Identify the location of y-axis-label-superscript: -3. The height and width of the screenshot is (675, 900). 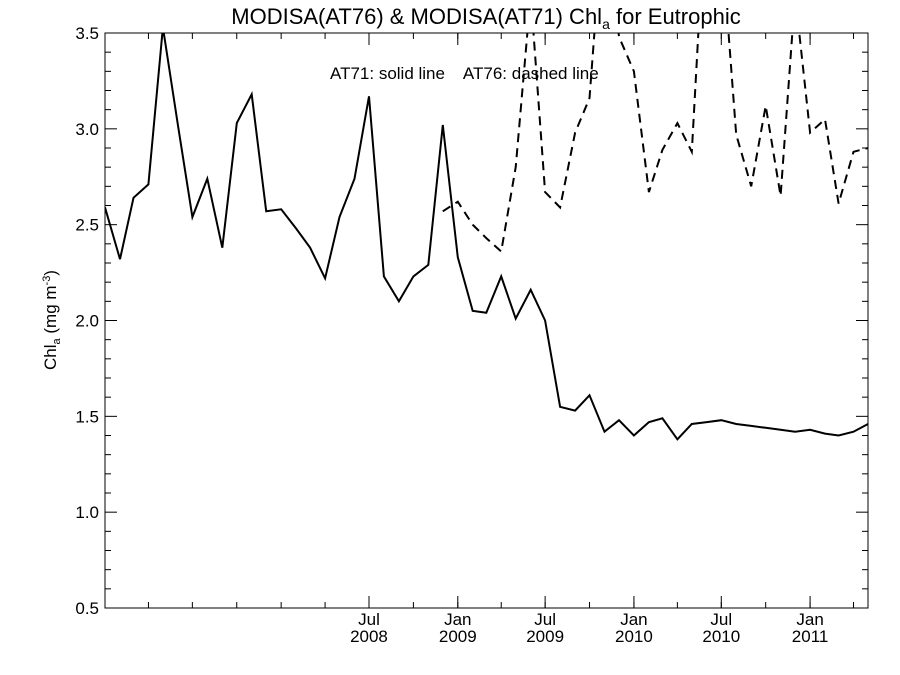
(47, 281).